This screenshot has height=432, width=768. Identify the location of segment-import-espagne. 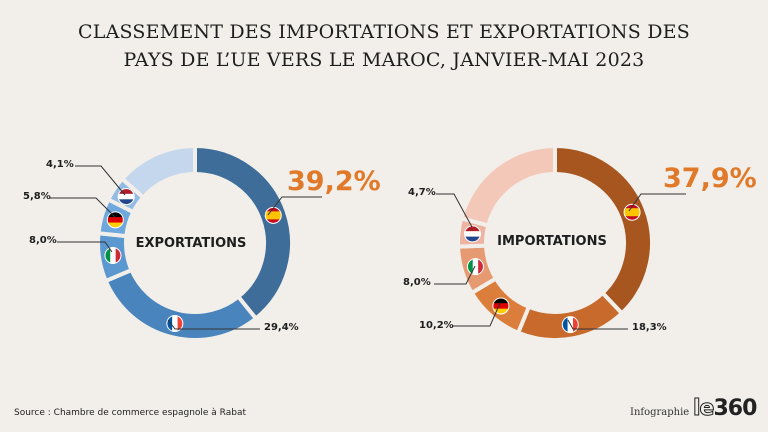
(603, 230).